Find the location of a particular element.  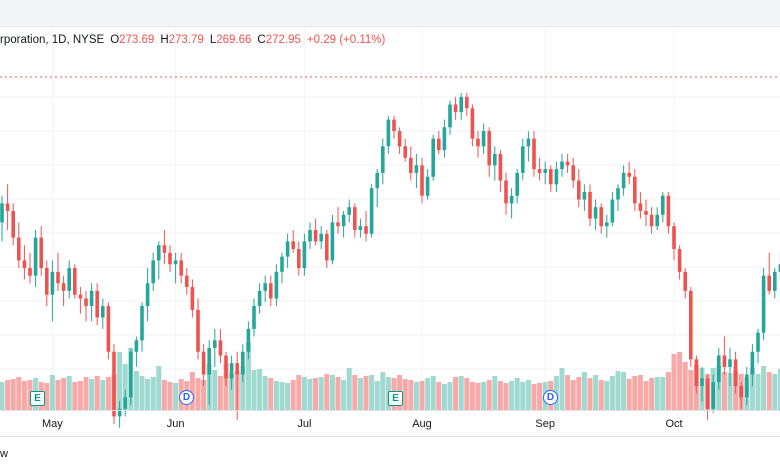

x-tick-aug: Aug is located at coordinates (422, 424).